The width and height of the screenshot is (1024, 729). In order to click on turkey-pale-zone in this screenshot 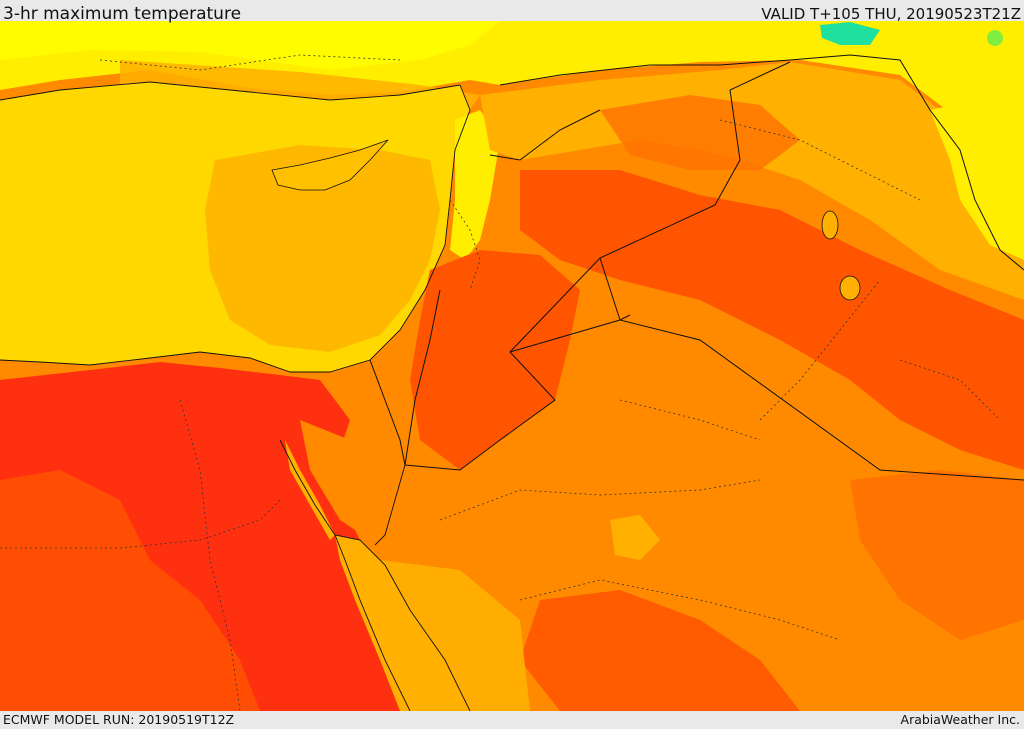, I will do `click(250, 45)`.